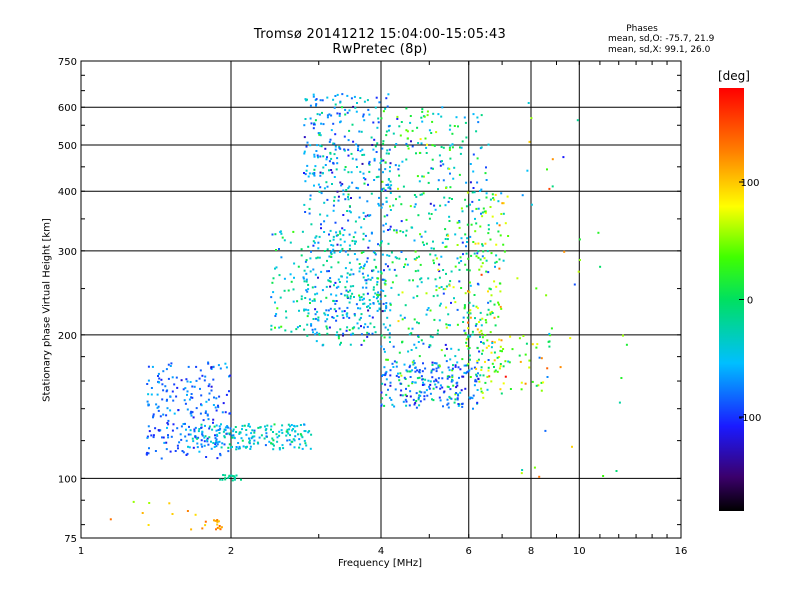  What do you see at coordinates (749, 183) in the screenshot?
I see `colorbar-tick-label: 100` at bounding box center [749, 183].